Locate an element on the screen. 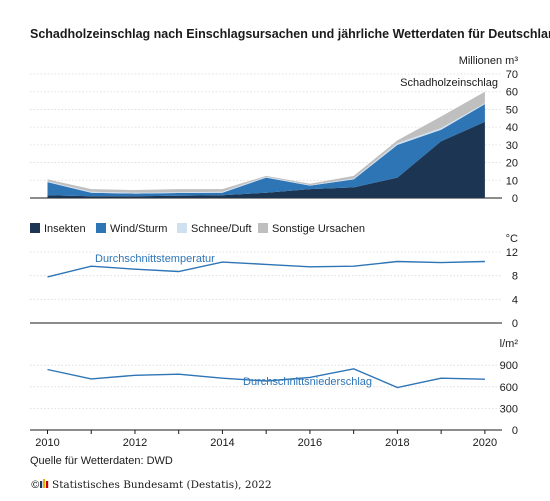  year-tick-label: 2010 is located at coordinates (47, 443).